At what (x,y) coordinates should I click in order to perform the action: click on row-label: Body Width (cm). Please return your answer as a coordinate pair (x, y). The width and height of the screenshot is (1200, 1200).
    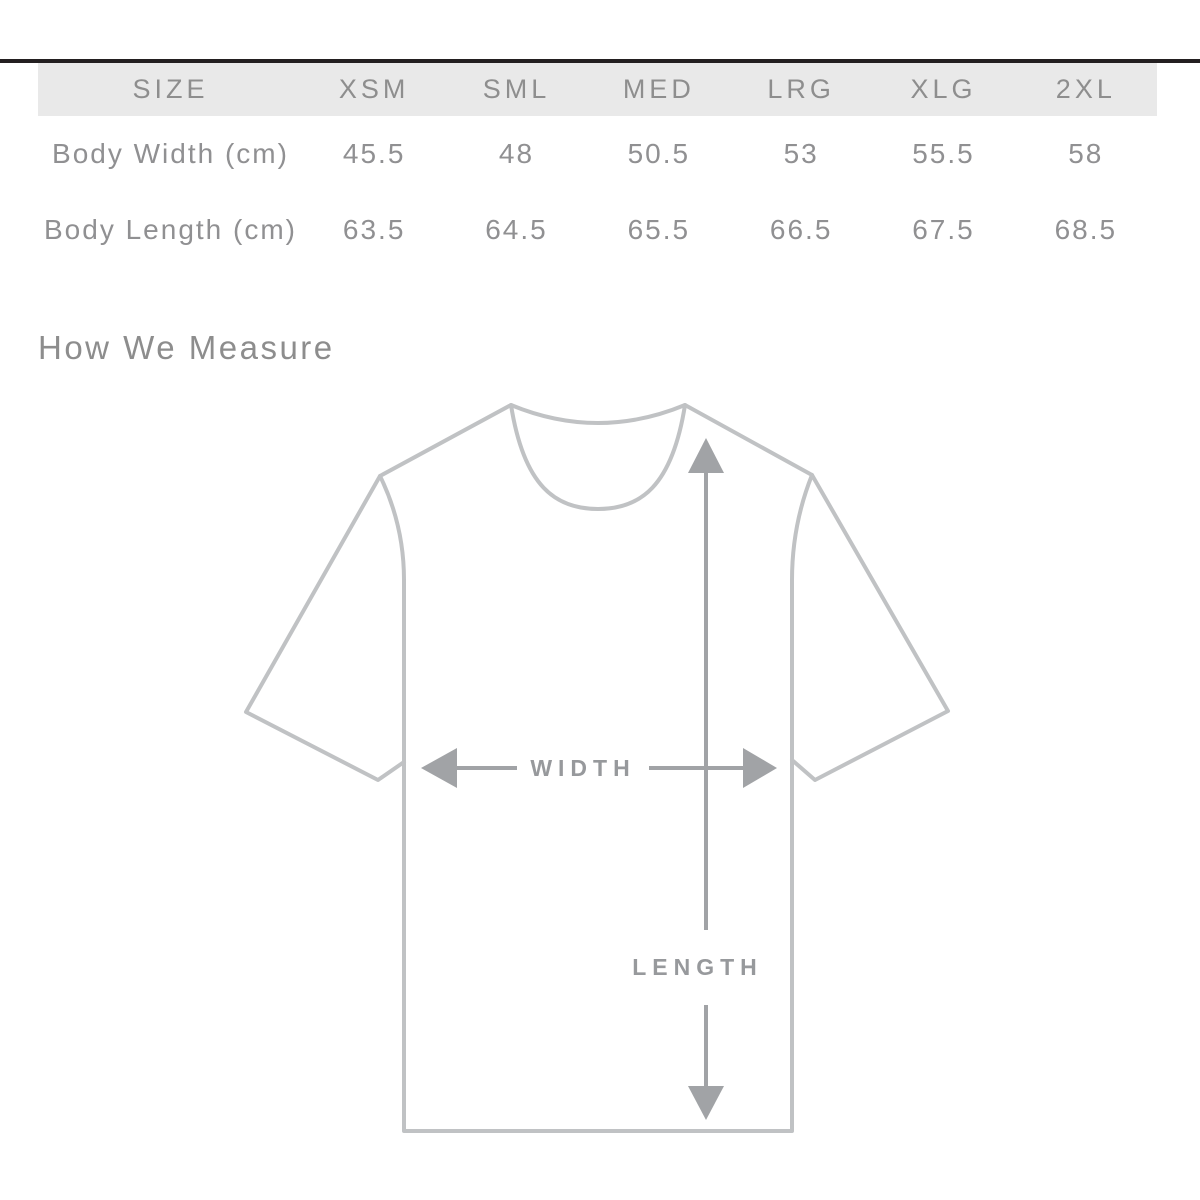
    Looking at the image, I should click on (170, 153).